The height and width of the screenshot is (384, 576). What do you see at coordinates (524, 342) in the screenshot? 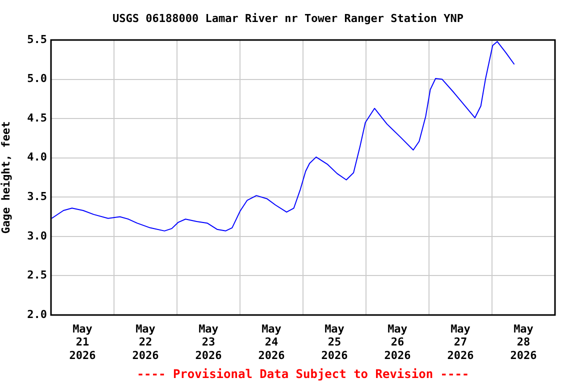
I see `x-tick-label: May 28 2026` at bounding box center [524, 342].